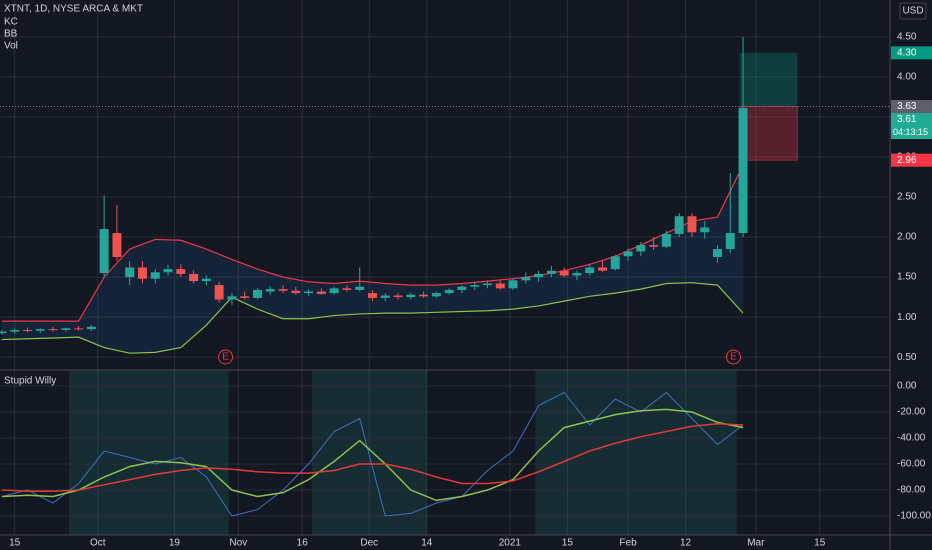 This screenshot has width=932, height=550. I want to click on event-label: E, so click(733, 357).